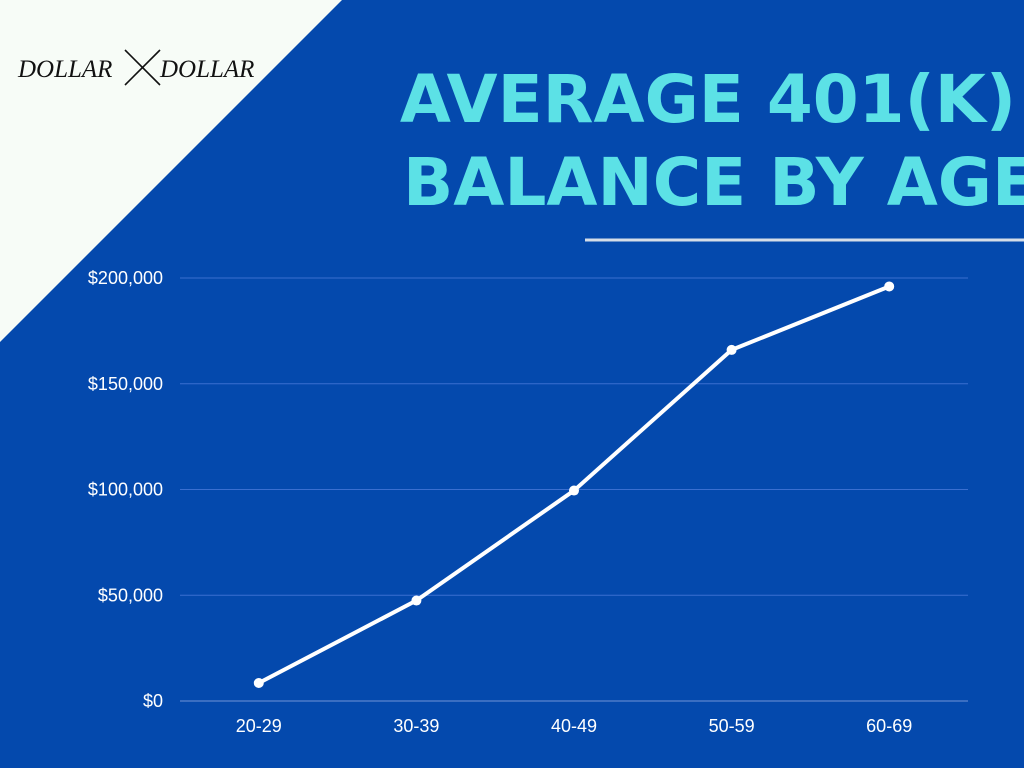  What do you see at coordinates (732, 726) in the screenshot?
I see `x-tick-label: 50-59` at bounding box center [732, 726].